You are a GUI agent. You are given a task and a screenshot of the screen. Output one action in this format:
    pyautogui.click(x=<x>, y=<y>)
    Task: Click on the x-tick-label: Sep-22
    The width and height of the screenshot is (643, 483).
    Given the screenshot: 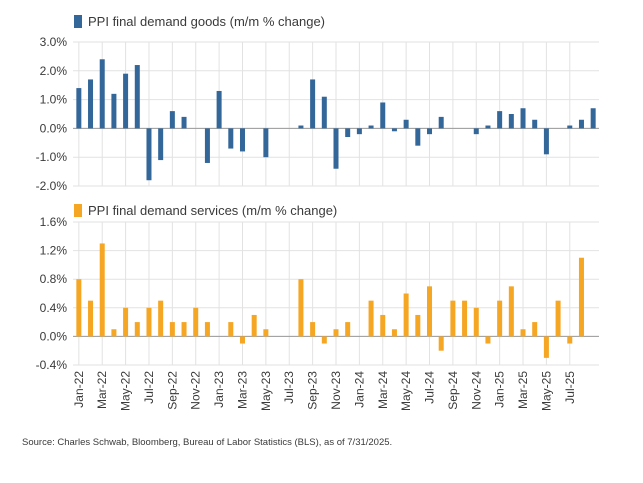 What is the action you would take?
    pyautogui.click(x=172, y=390)
    